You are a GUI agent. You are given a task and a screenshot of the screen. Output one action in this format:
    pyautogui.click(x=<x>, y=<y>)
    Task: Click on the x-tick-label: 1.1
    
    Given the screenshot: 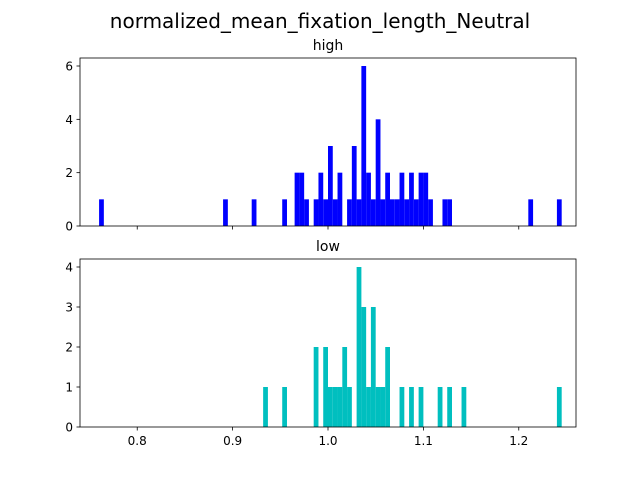 What is the action you would take?
    pyautogui.click(x=423, y=441)
    